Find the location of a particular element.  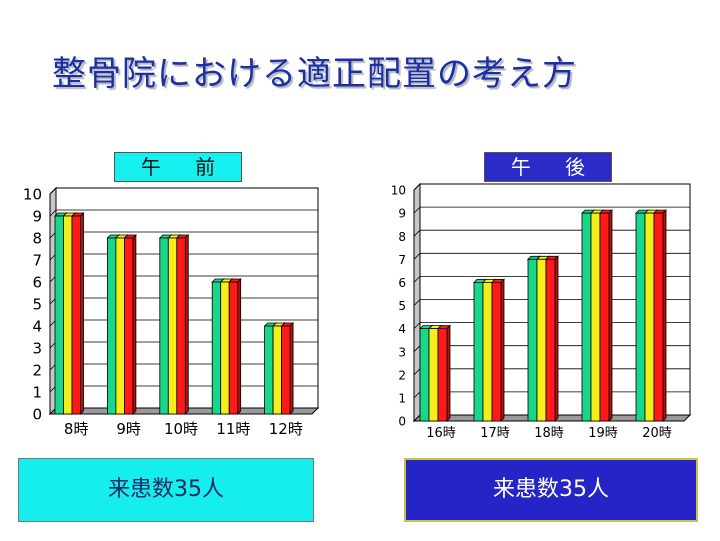

afternoon-patient-count: 来患数35人 is located at coordinates (551, 490).